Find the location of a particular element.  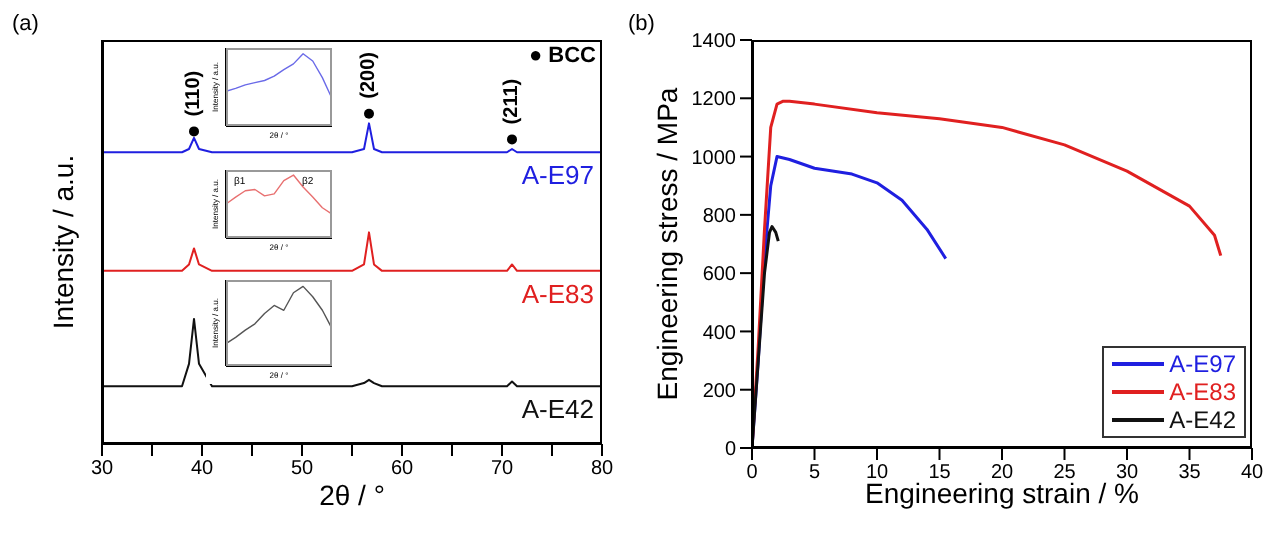

x-tick-label: 35 is located at coordinates (1190, 473).